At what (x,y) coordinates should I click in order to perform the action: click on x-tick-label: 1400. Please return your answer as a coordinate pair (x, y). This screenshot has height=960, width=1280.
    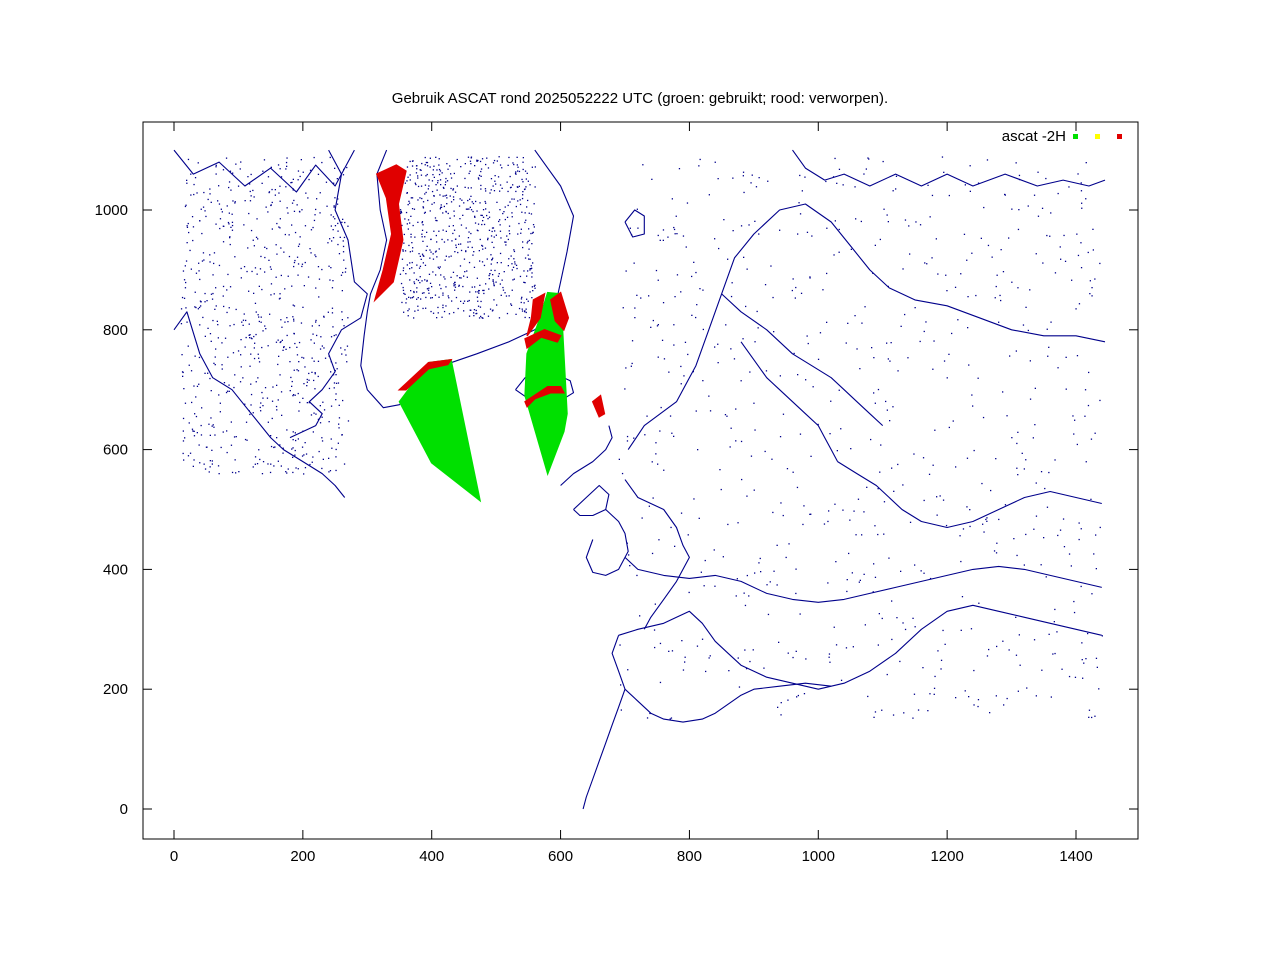
    Looking at the image, I should click on (1075, 856).